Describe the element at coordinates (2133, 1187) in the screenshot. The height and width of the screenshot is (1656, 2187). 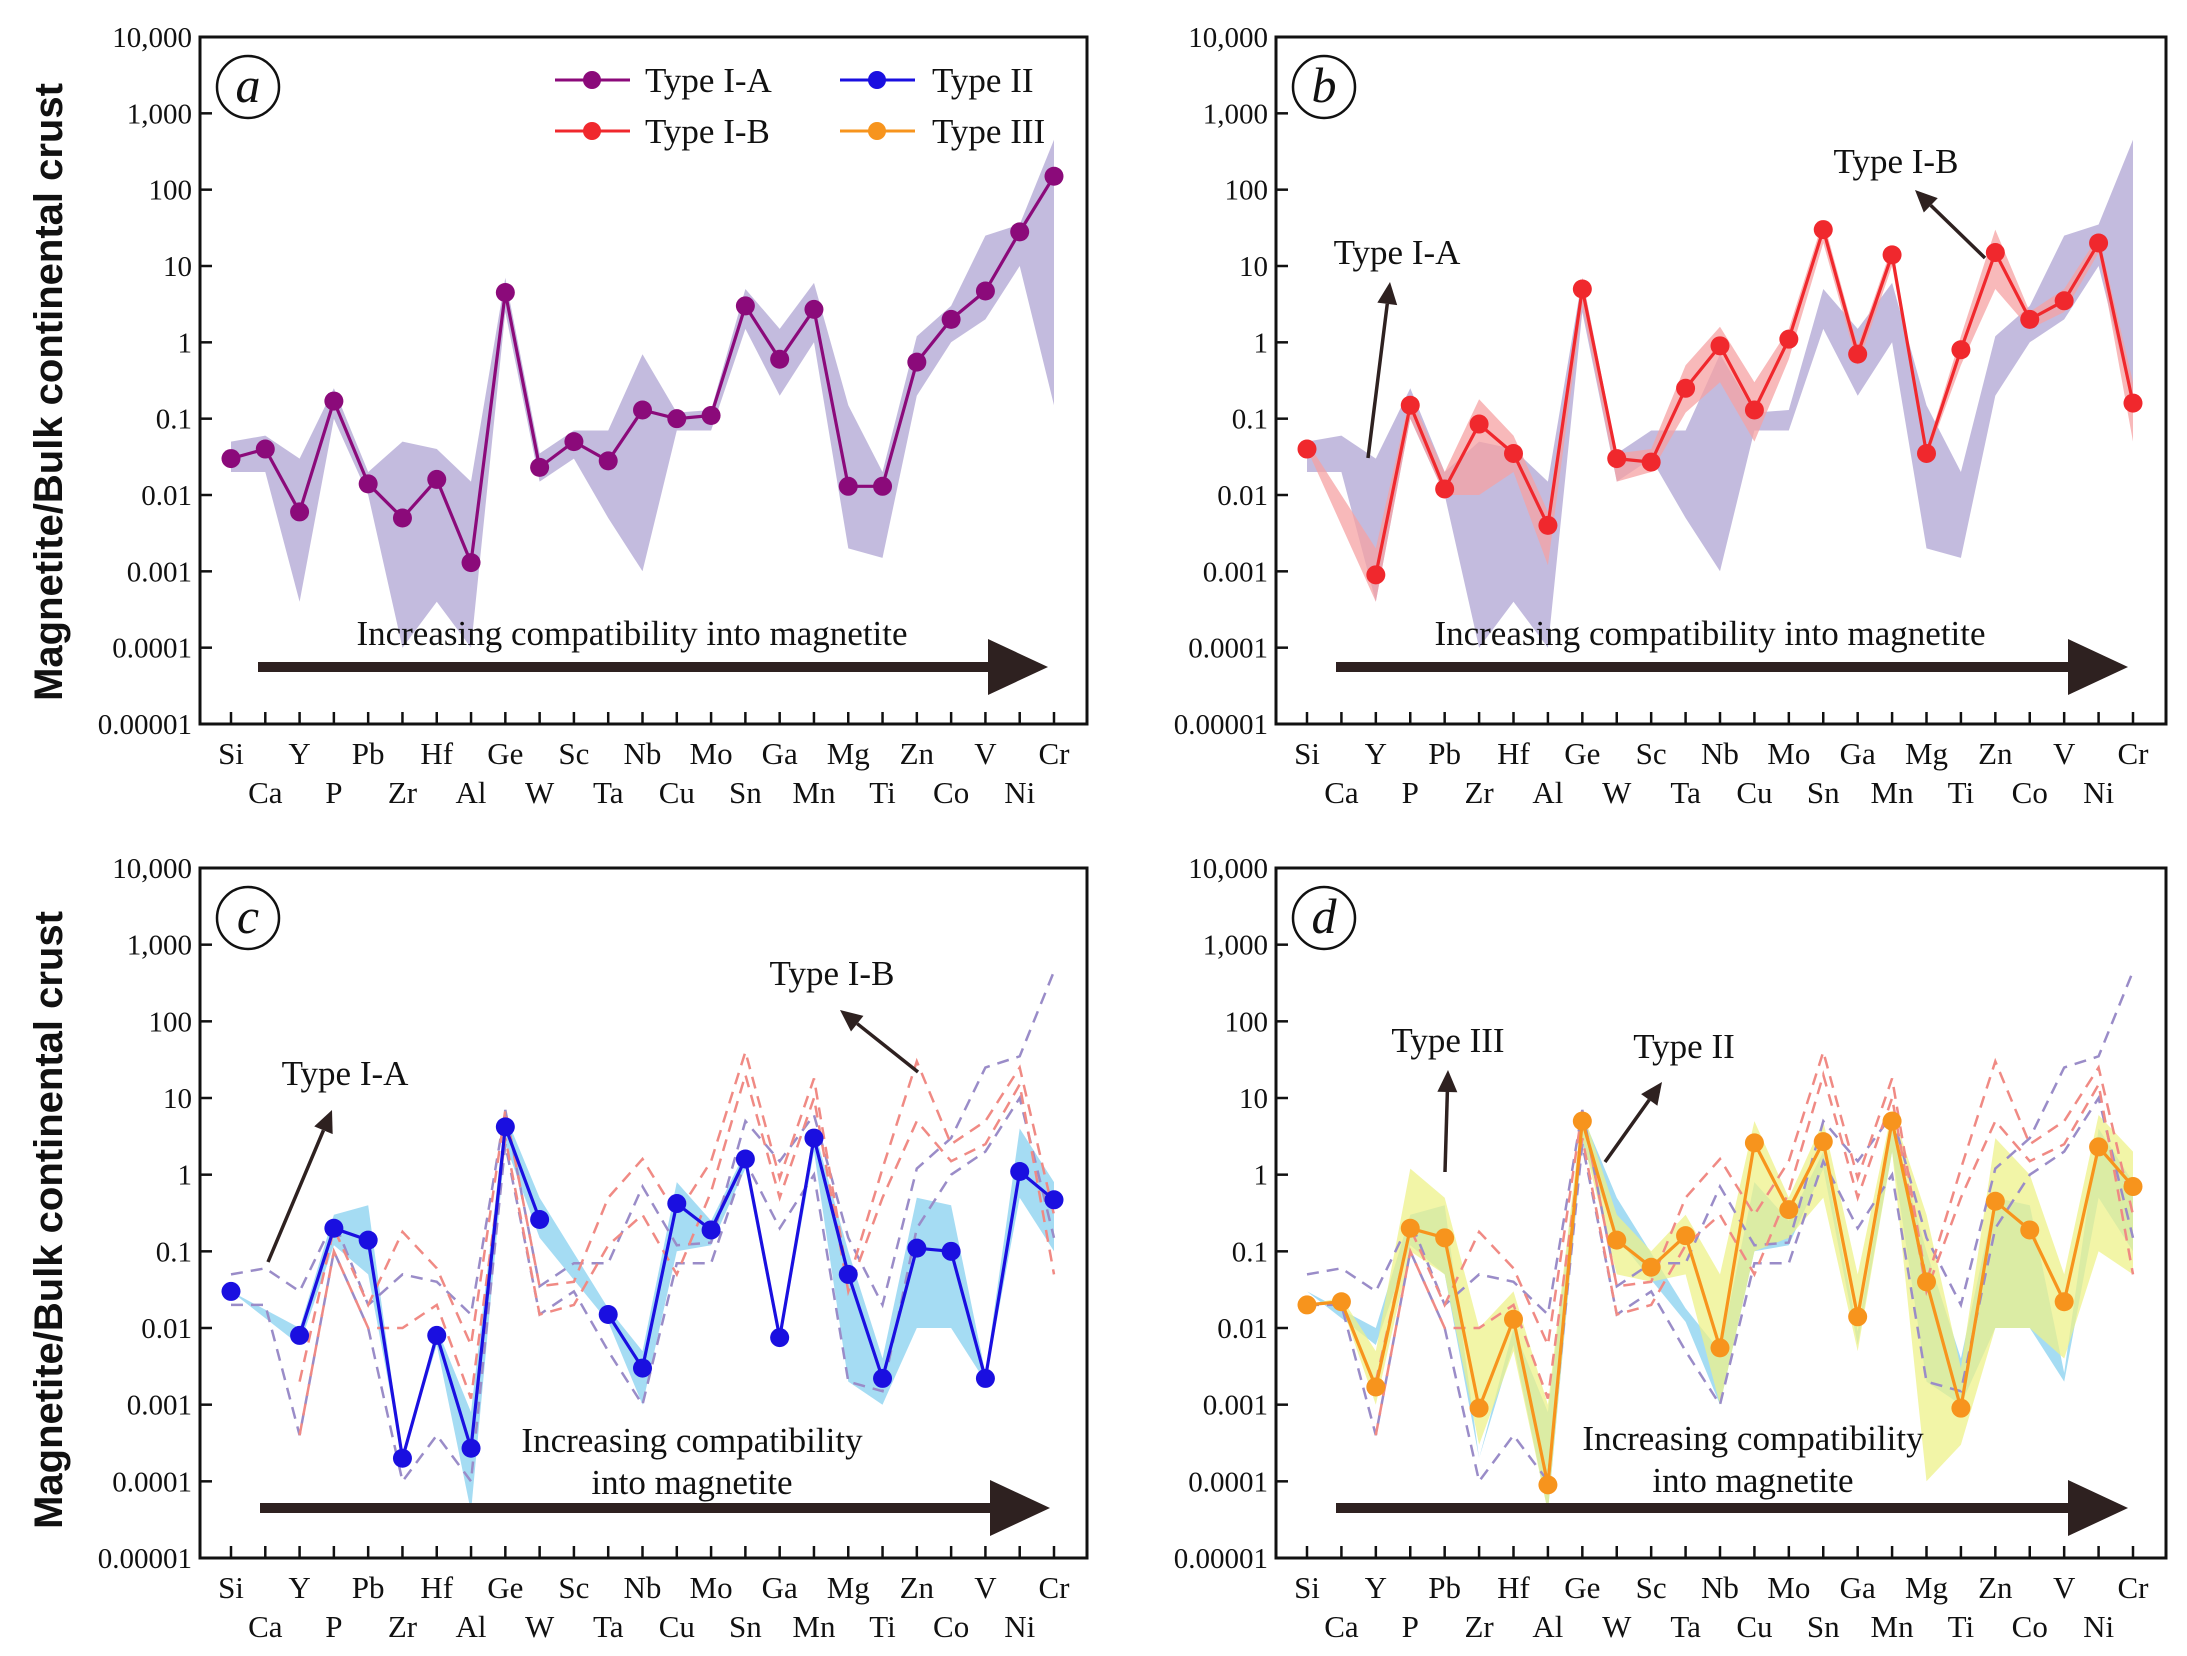
I see `type-iii-point-cr` at that location.